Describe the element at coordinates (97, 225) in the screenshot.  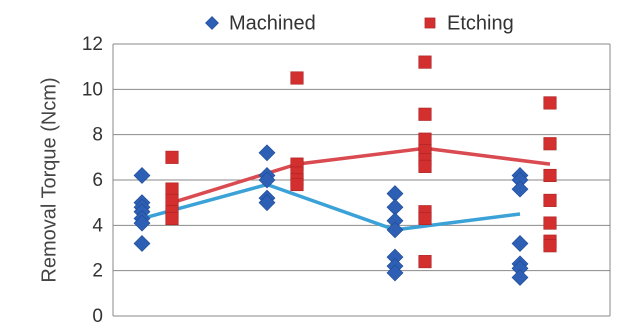
I see `y-tick-label: 4` at that location.